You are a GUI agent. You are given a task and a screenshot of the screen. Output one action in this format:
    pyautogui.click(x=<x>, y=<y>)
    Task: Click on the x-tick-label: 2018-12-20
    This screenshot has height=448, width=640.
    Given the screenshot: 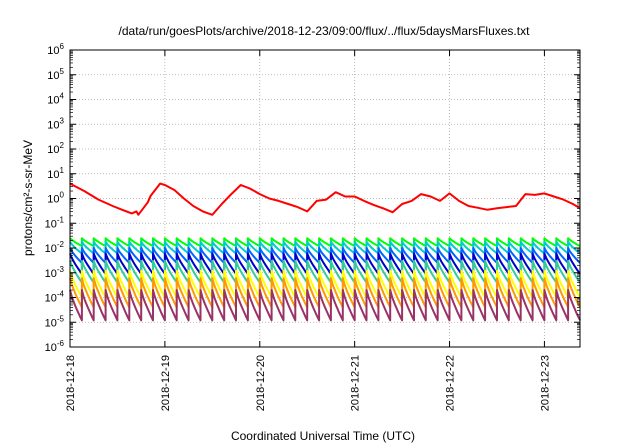 What is the action you would take?
    pyautogui.click(x=261, y=383)
    